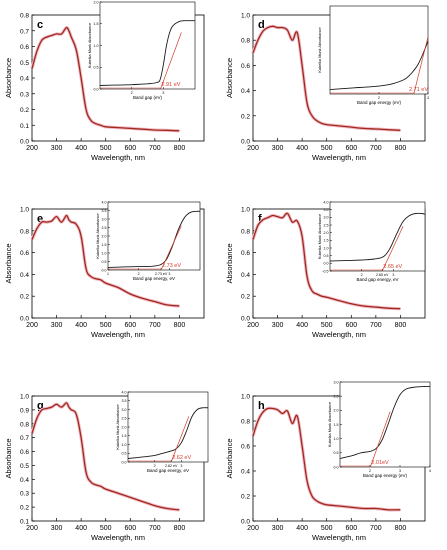 The width and height of the screenshot is (447, 550). Describe the element at coordinates (171, 266) in the screenshot. I see `band-gap-annotation: 2.73 eV` at that location.